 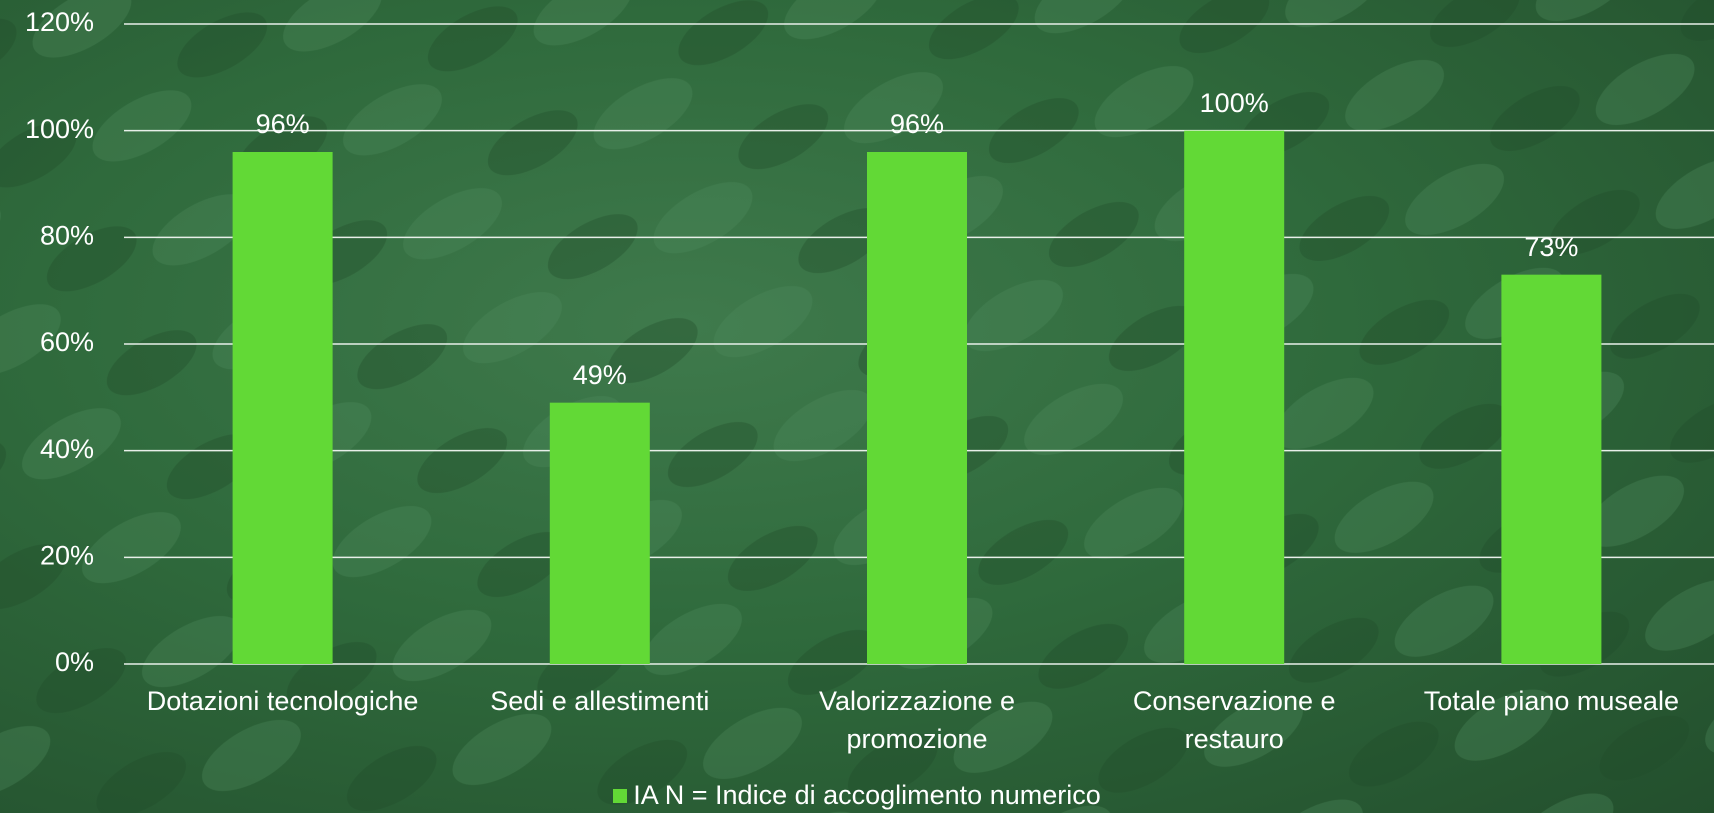 I want to click on y-tick-label: 80%, so click(x=67, y=235).